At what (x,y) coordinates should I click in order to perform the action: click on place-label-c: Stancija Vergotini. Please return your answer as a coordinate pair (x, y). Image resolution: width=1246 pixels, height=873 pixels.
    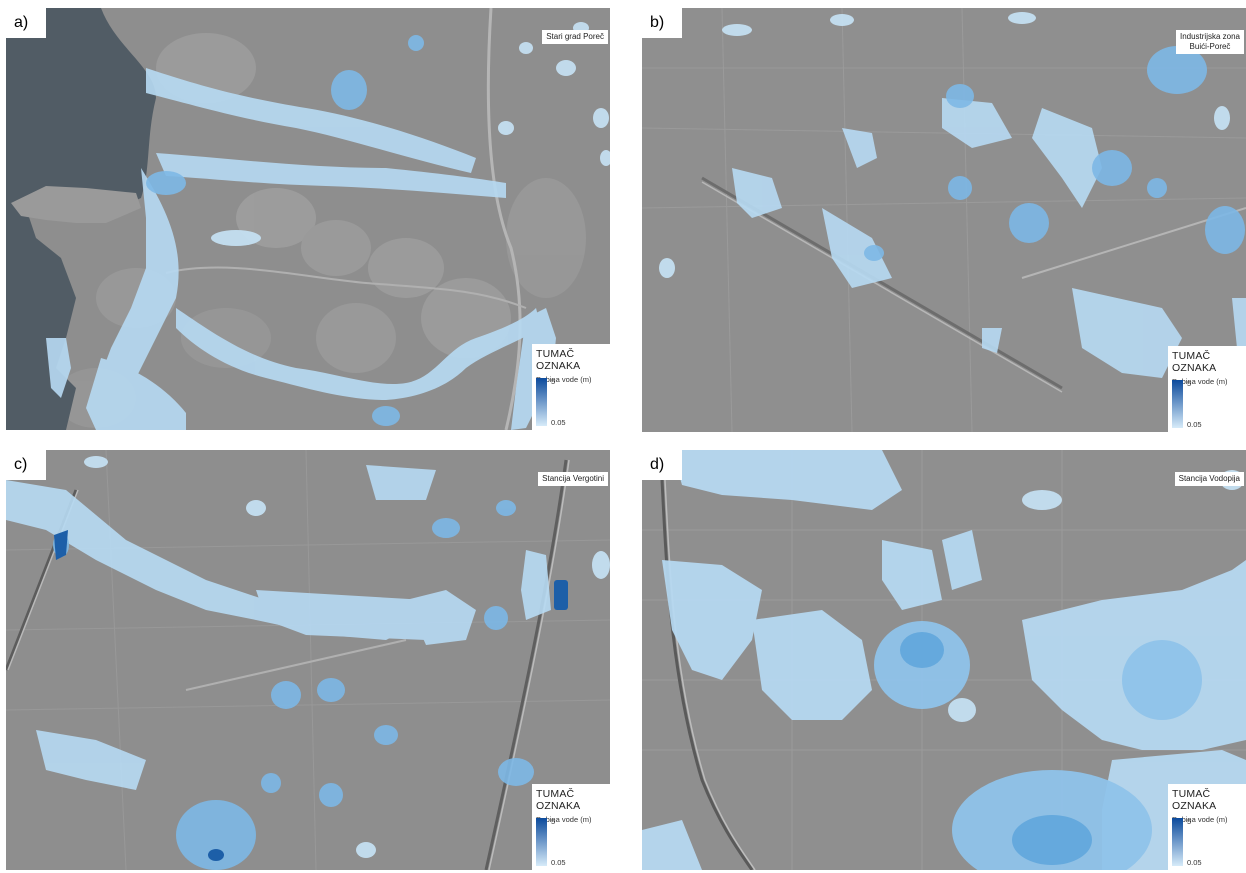
    Looking at the image, I should click on (573, 479).